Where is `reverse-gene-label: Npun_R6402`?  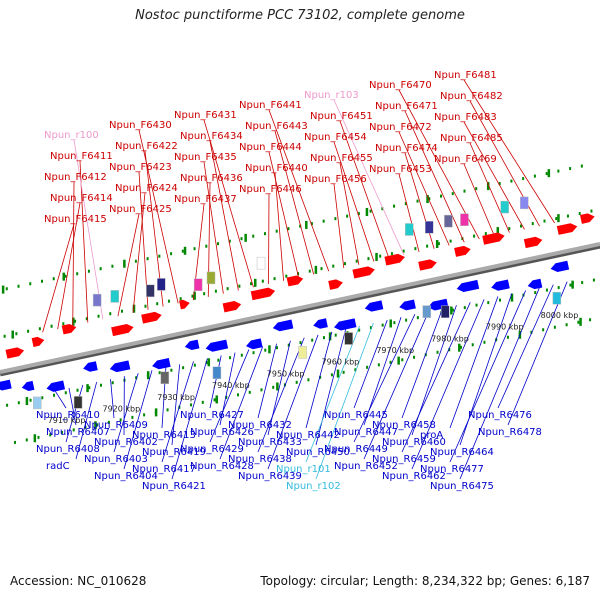
reverse-gene-label: Npun_R6402 is located at coordinates (126, 442).